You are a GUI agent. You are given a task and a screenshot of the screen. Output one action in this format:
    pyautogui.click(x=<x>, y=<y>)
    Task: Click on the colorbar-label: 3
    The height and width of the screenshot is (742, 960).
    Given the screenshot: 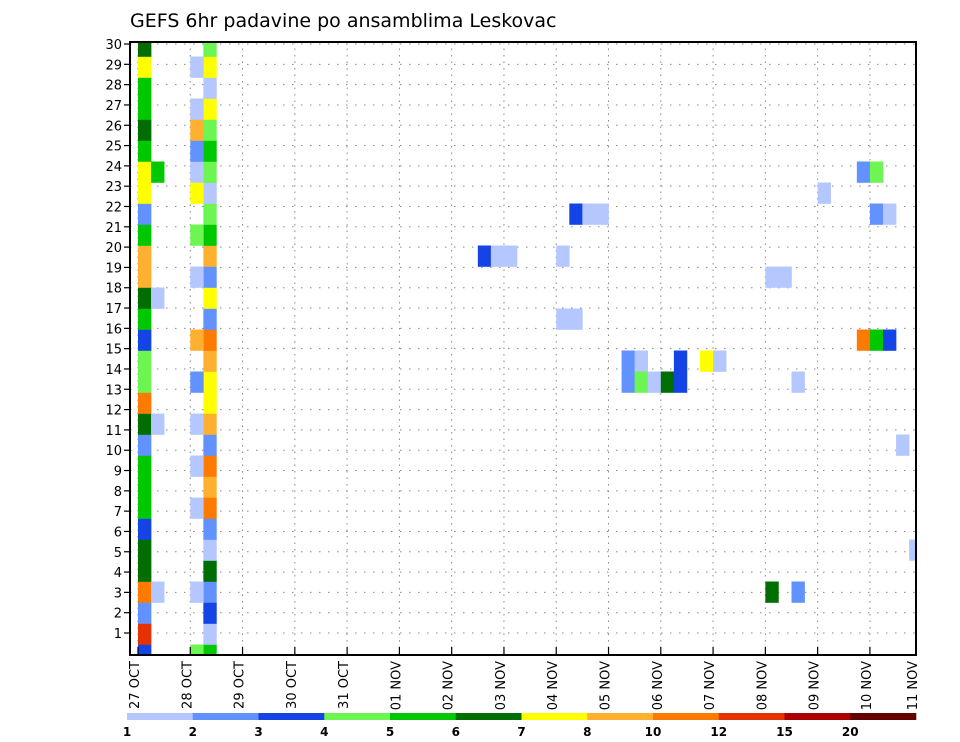 What is the action you would take?
    pyautogui.click(x=258, y=732)
    